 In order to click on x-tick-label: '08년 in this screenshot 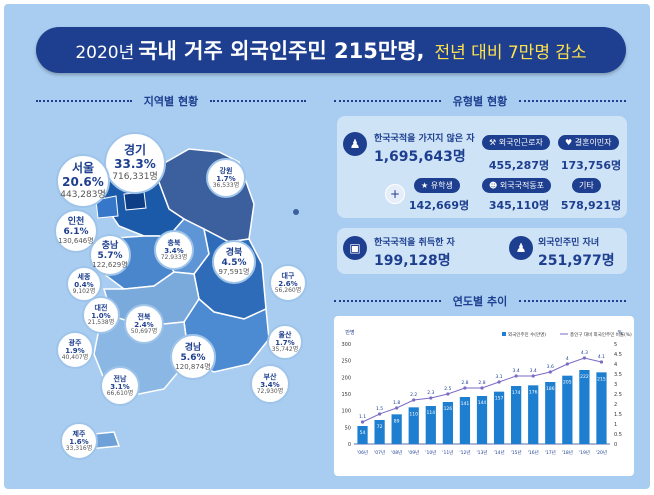, I will do `click(396, 452)`.